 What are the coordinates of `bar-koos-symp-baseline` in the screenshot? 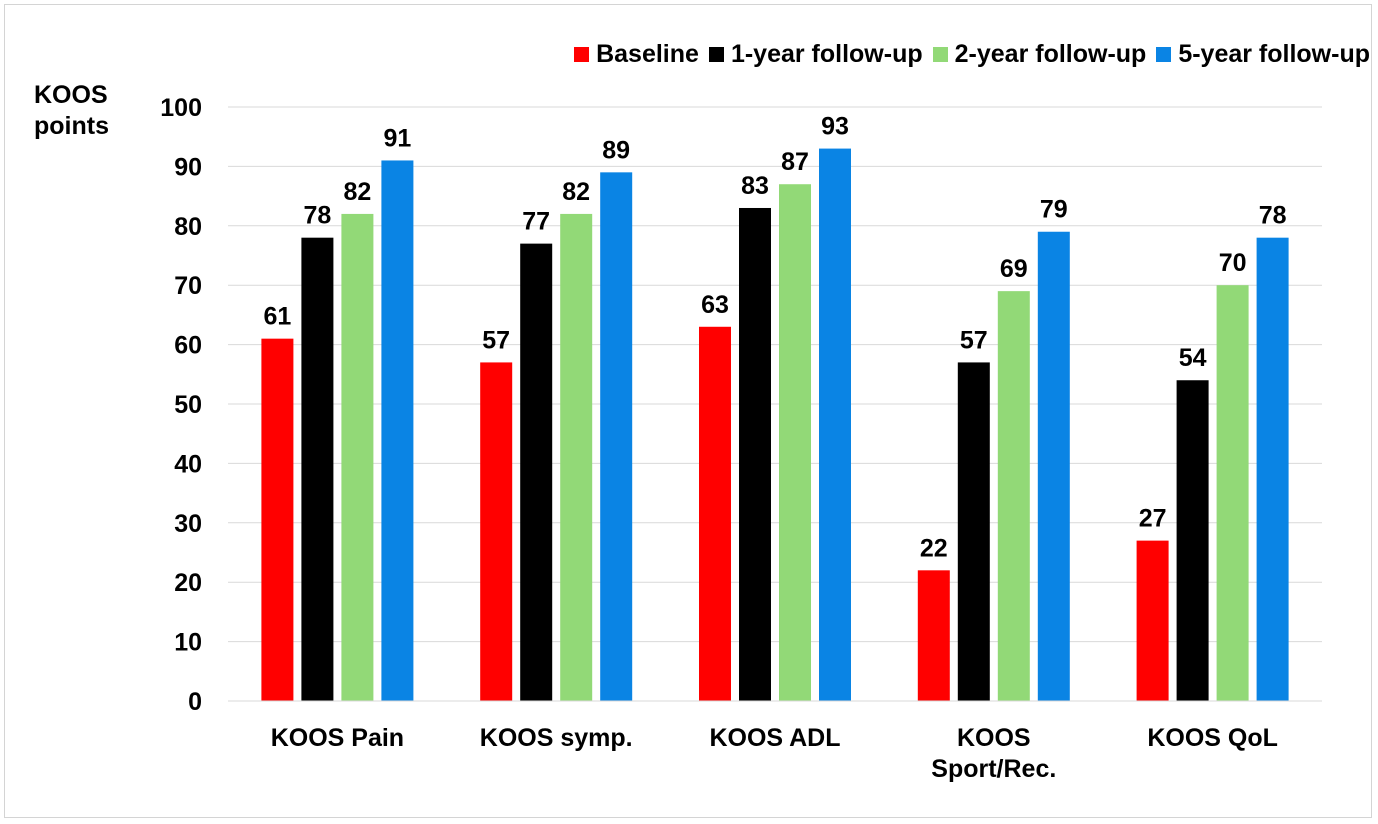 It's located at (496, 531).